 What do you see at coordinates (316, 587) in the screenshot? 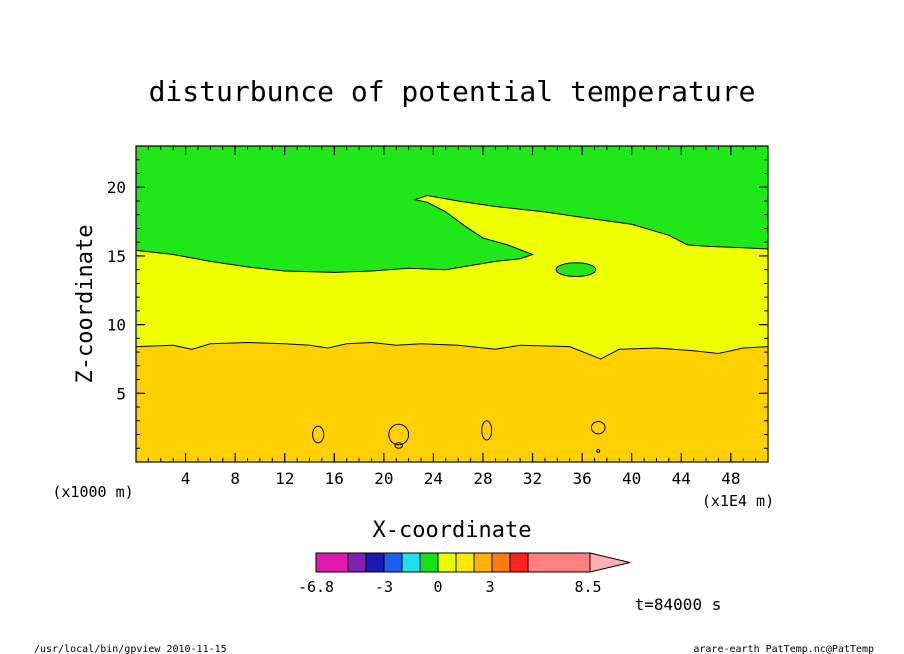
I see `colorbar-tick-label: -6.8` at bounding box center [316, 587].